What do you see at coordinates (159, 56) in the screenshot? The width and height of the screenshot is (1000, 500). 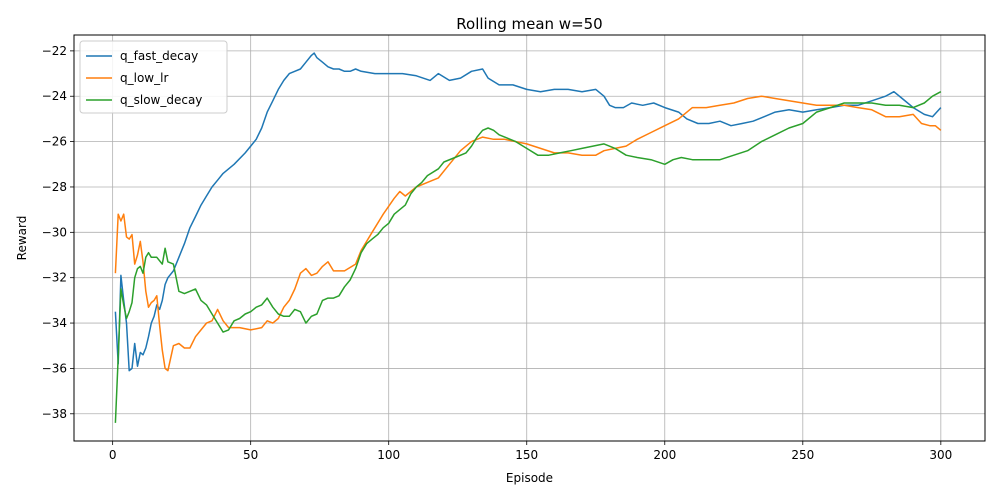 I see `legend-label: q_fast_decay` at bounding box center [159, 56].